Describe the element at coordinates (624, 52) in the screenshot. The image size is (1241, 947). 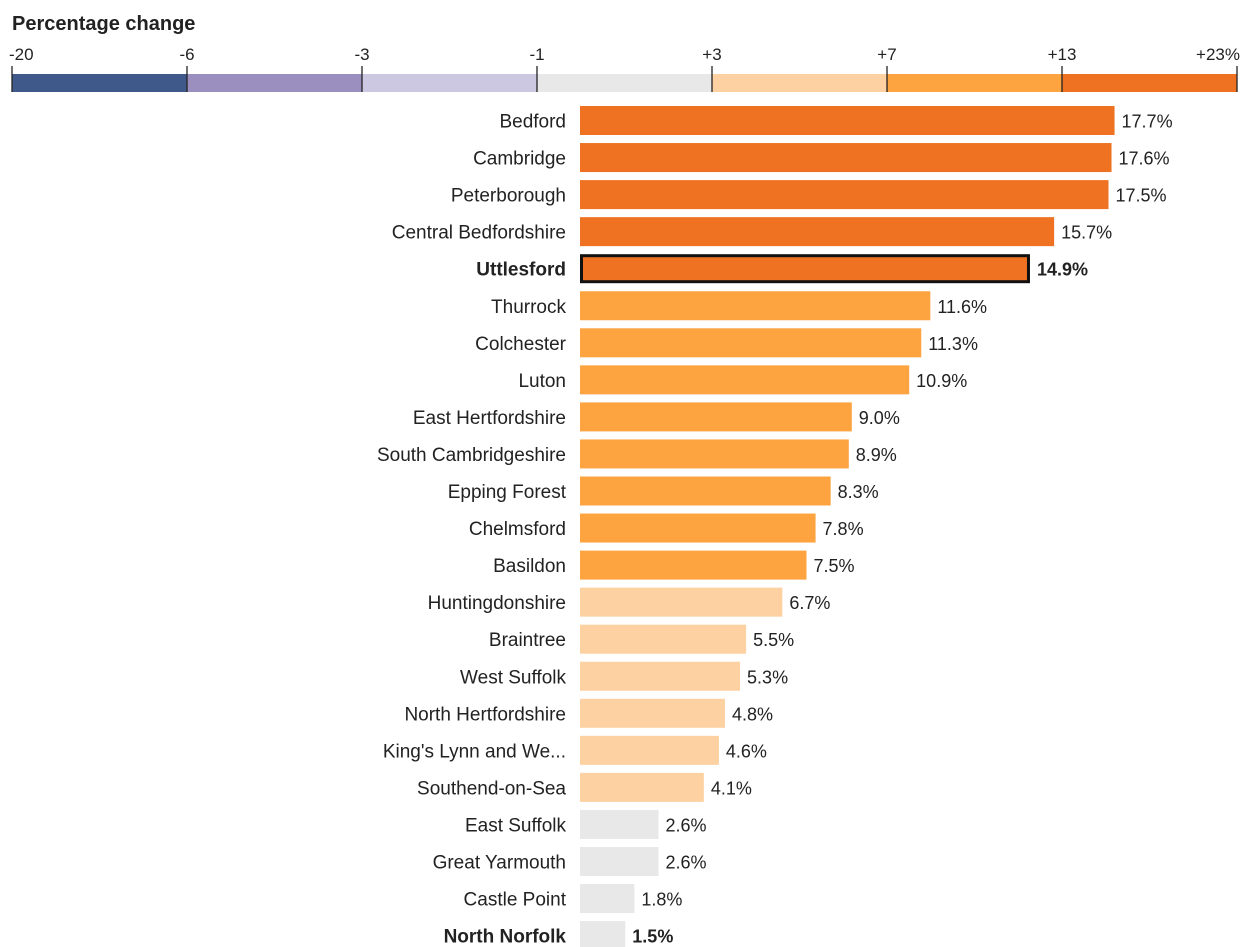
I see `color-legend: Percentage change -20 -6 -3 -1 +3 +7 +13 +23%` at that location.